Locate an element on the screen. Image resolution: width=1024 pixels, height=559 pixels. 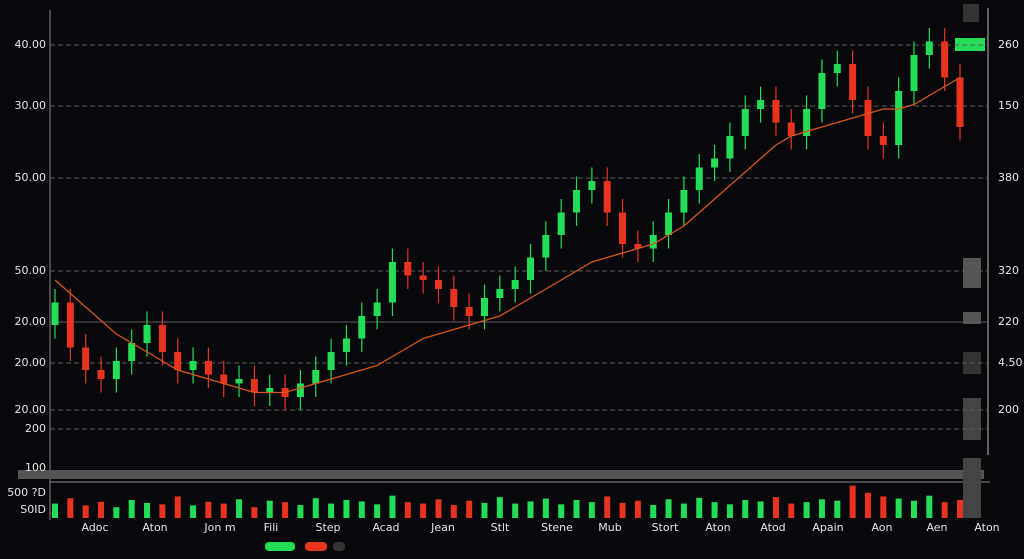
x-label: Stlt is located at coordinates (500, 527).